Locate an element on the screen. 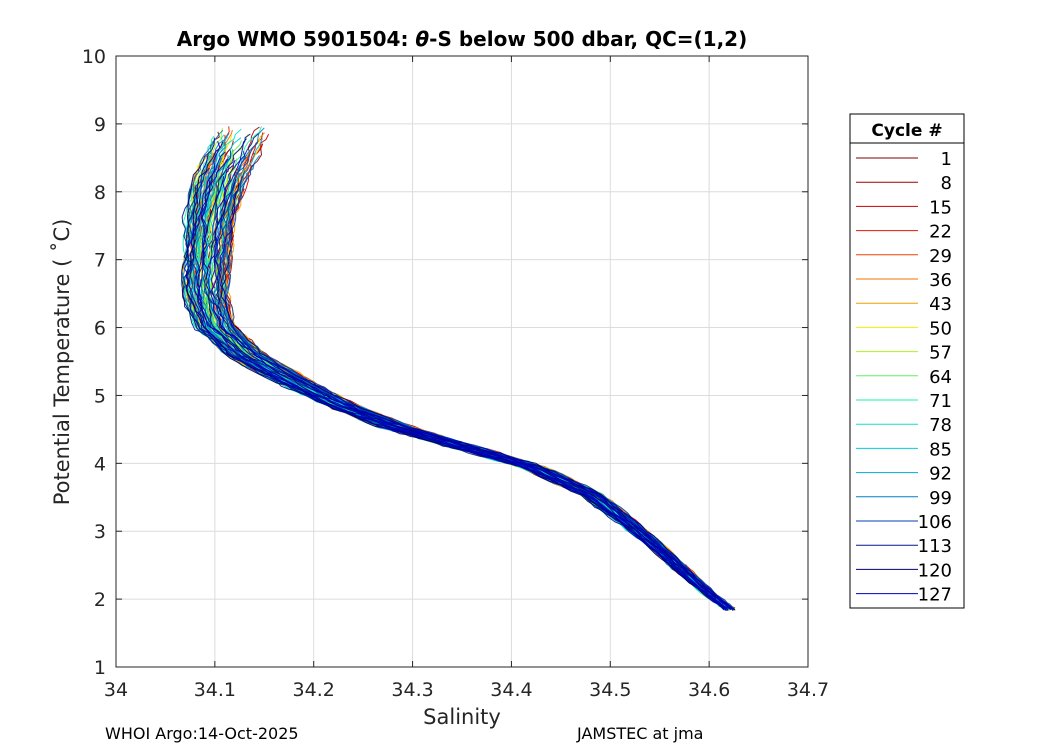 Image resolution: width=1050 pixels, height=750 pixels. y-tick-label: 7 is located at coordinates (100, 261).